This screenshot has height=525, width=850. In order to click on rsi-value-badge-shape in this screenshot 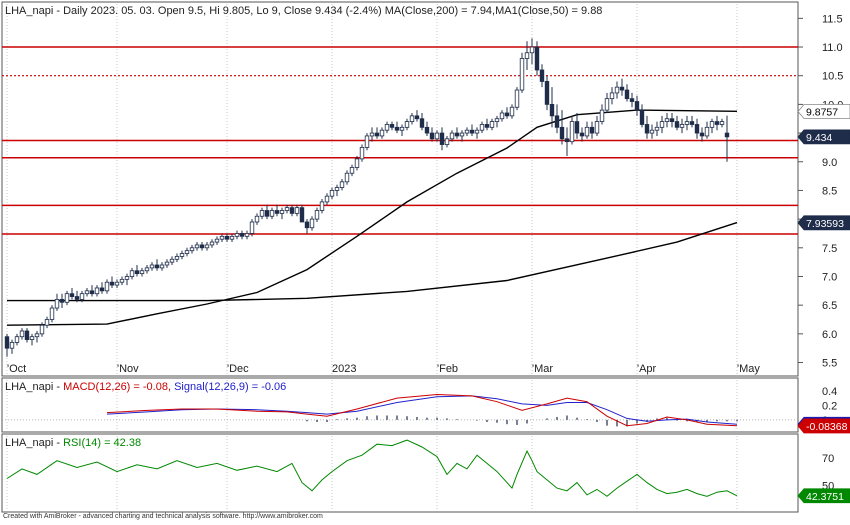, I will do `click(823, 496)`.